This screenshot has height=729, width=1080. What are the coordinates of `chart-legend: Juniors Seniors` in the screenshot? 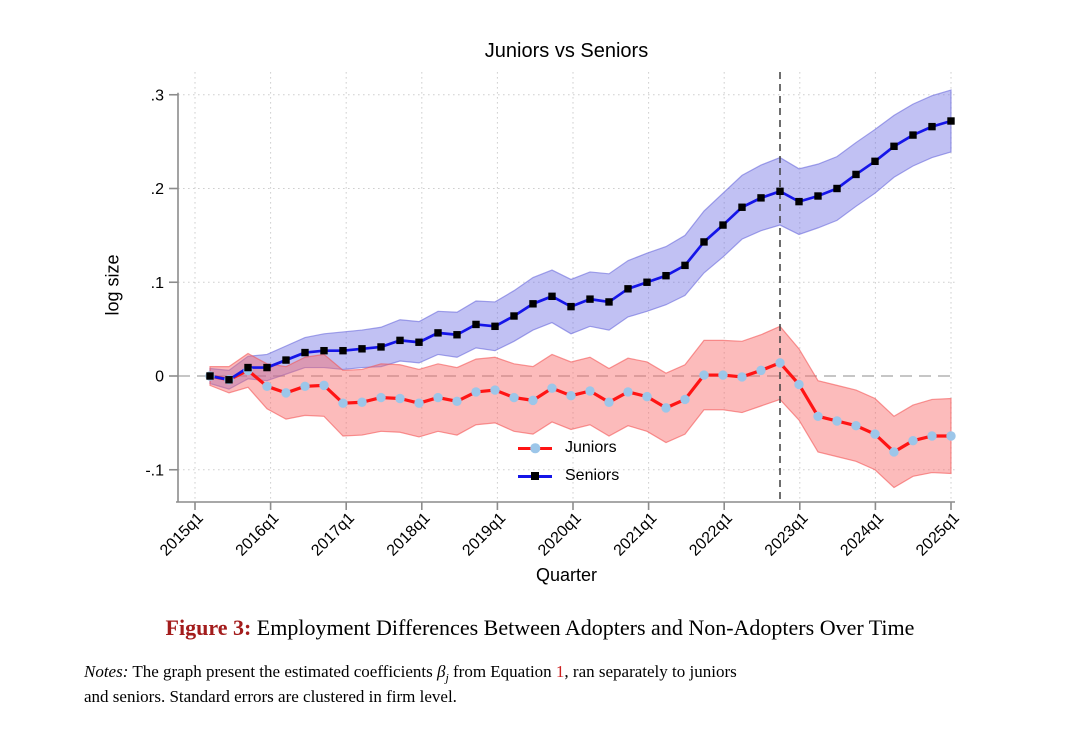 It's located at (568, 466).